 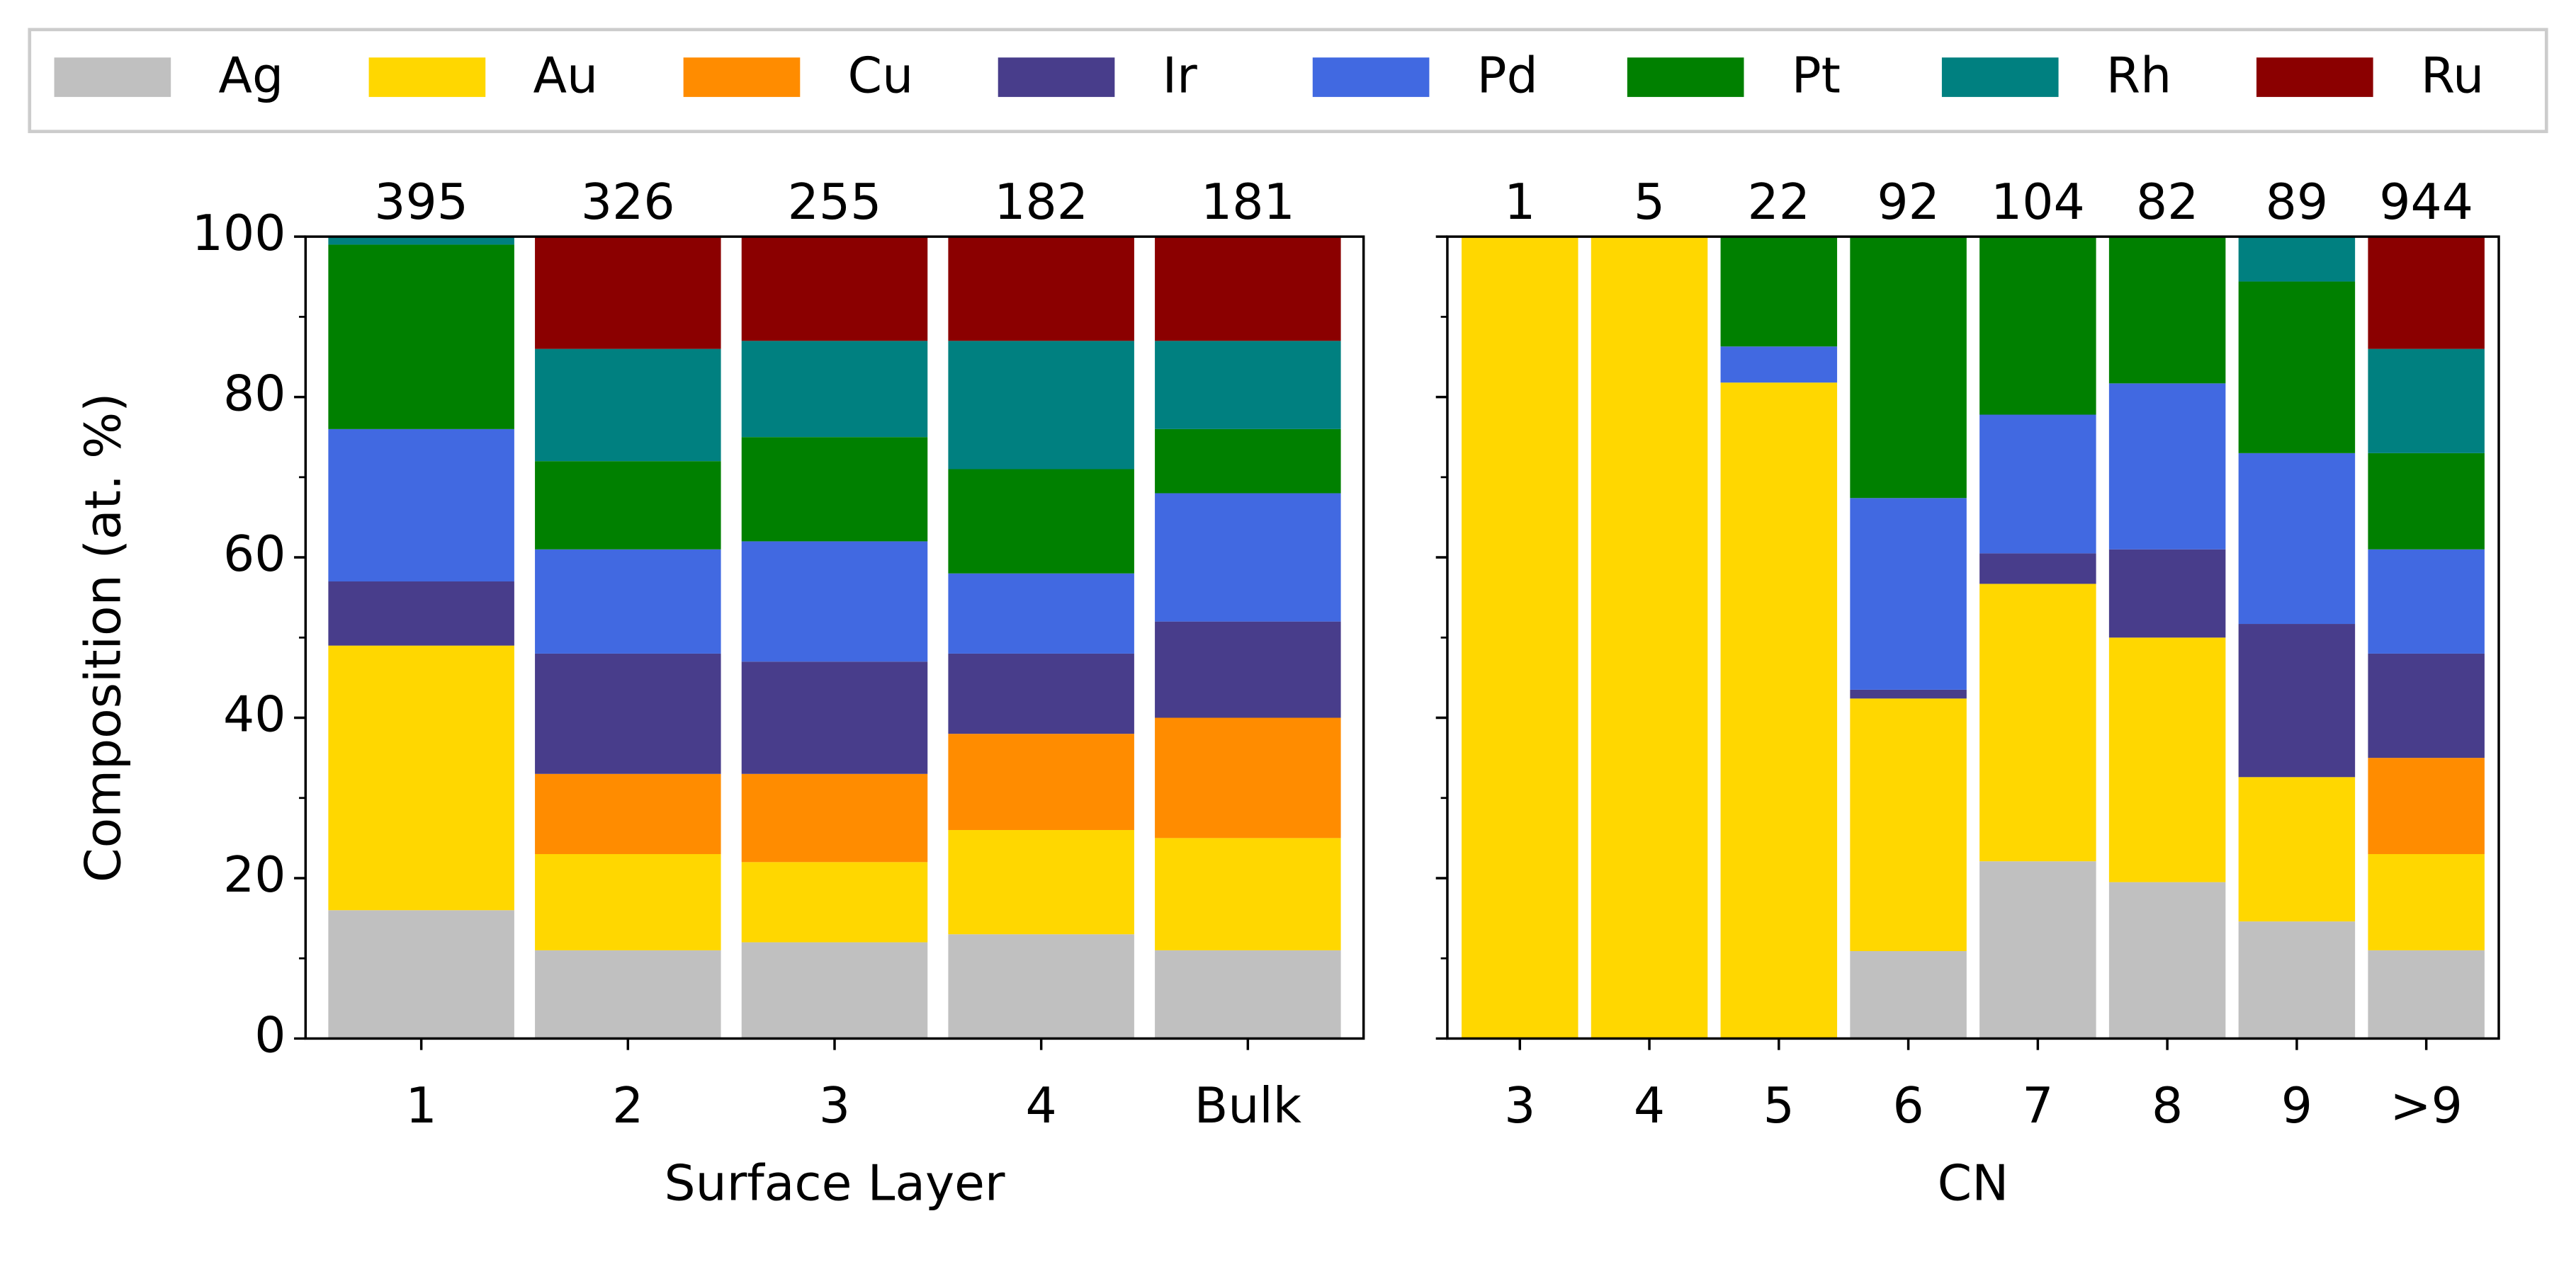 What do you see at coordinates (2037, 1106) in the screenshot?
I see `x-tick-label: 7` at bounding box center [2037, 1106].